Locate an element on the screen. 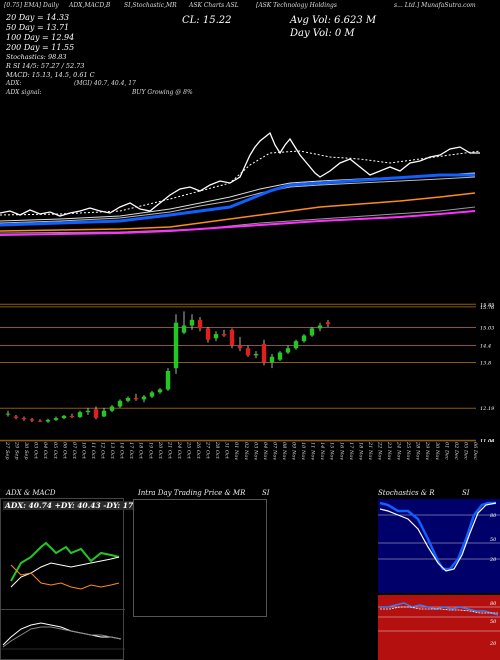  si-white-line is located at coordinates (439, 610).